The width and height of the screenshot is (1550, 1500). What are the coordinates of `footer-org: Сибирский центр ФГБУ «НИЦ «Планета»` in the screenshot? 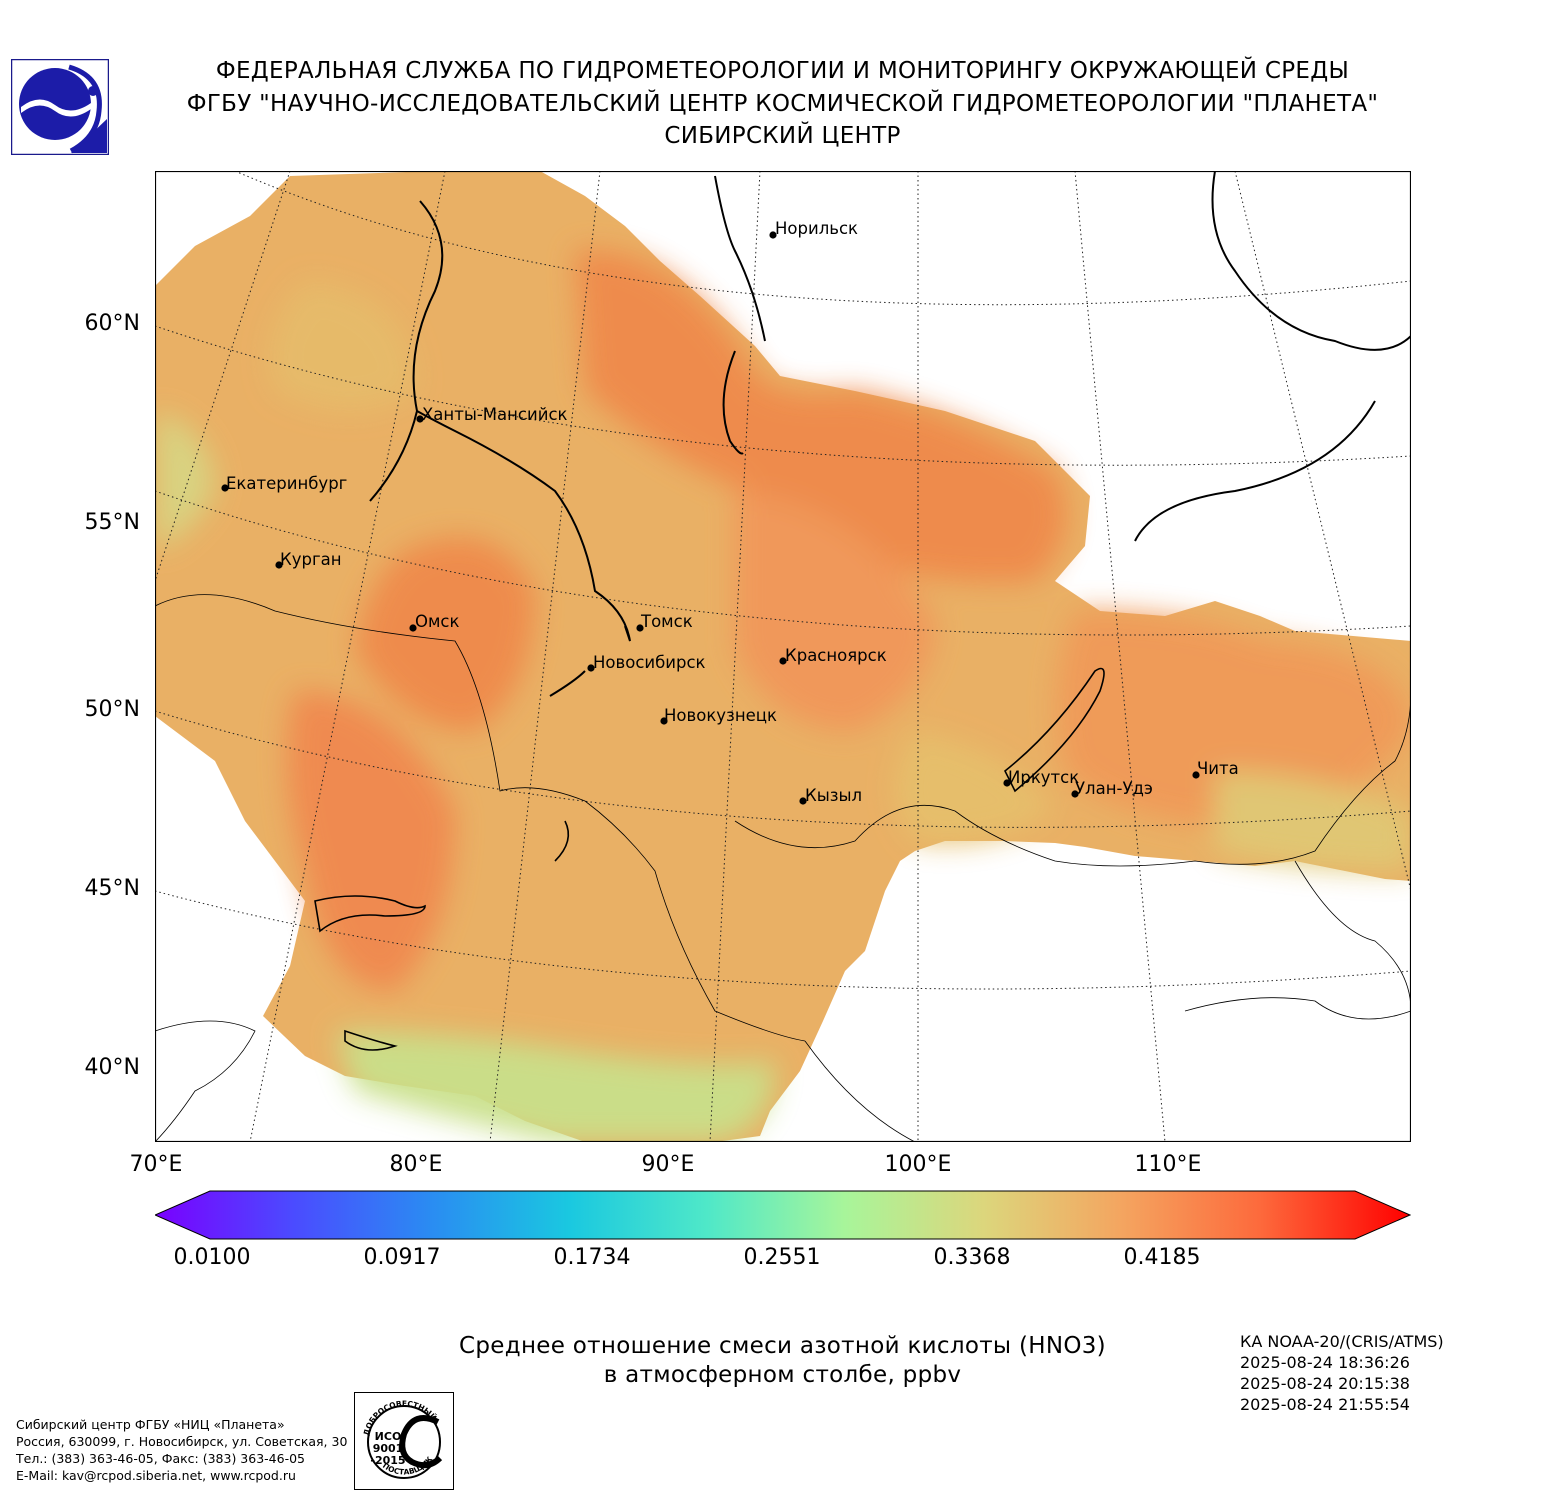 It's located at (150, 1424).